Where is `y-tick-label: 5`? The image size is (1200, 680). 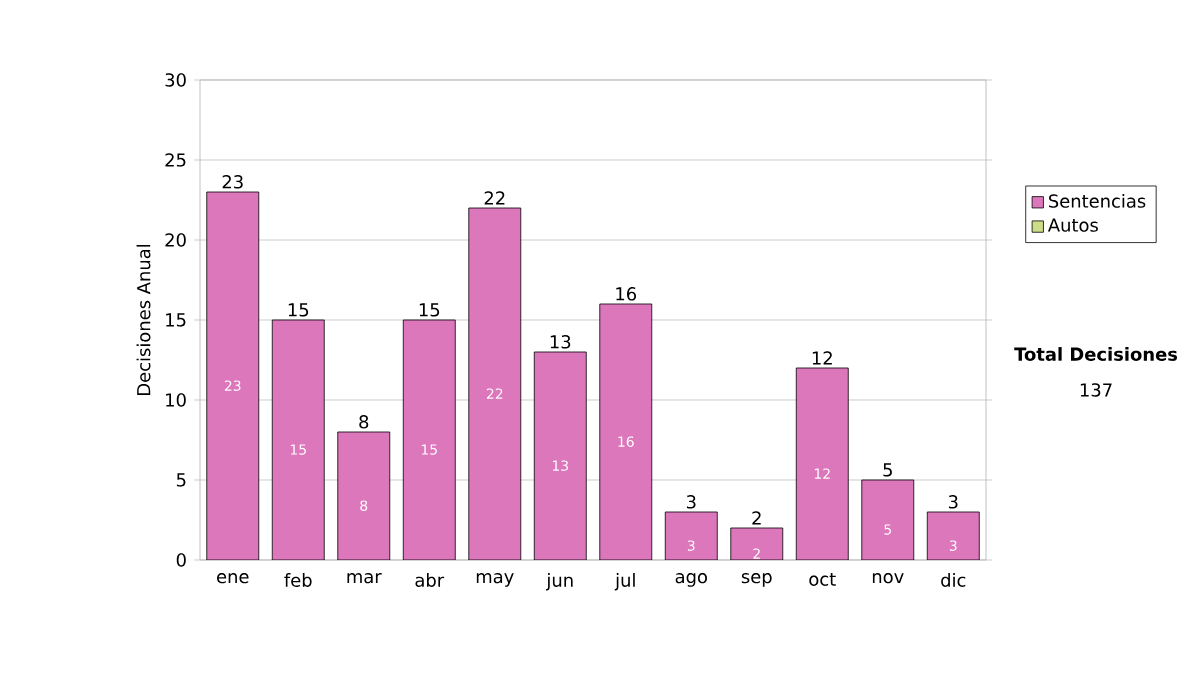
y-tick-label: 5 is located at coordinates (181, 480).